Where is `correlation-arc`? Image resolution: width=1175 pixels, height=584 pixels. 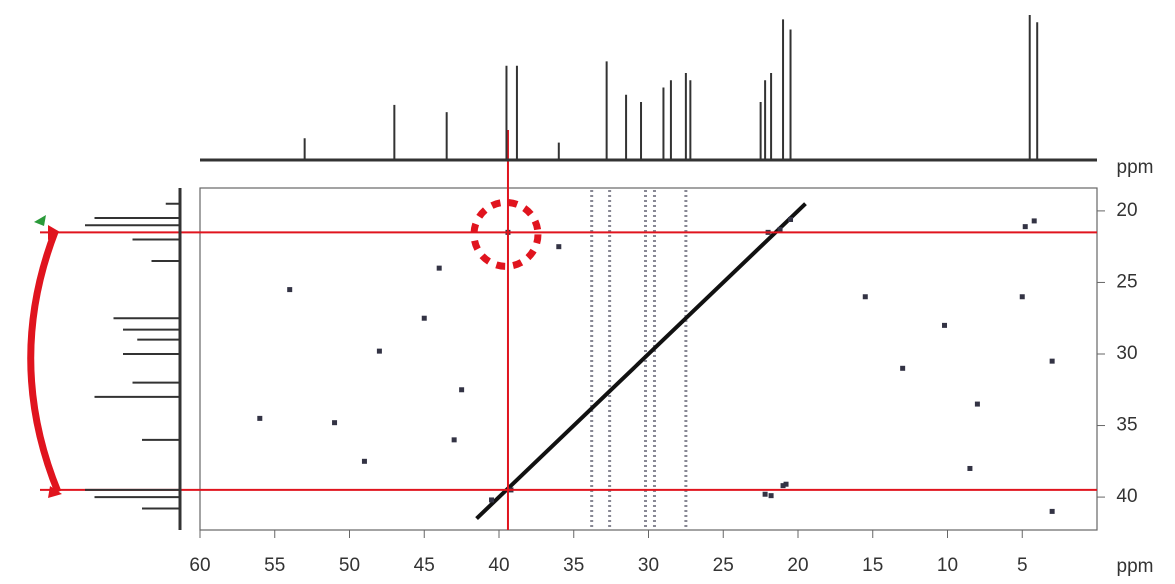 correlation-arc is located at coordinates (44, 362).